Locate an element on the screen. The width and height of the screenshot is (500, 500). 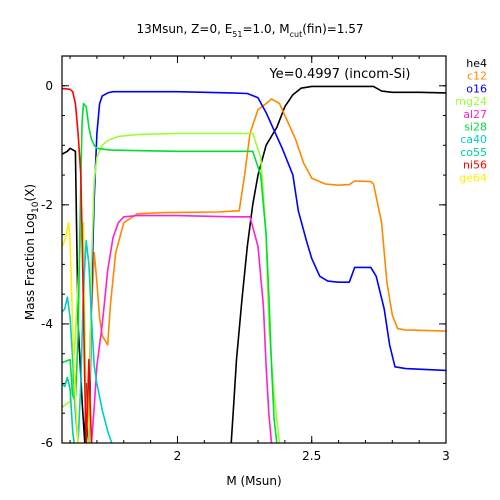
legend-entry-ca40: ca40 is located at coordinates (473, 139).